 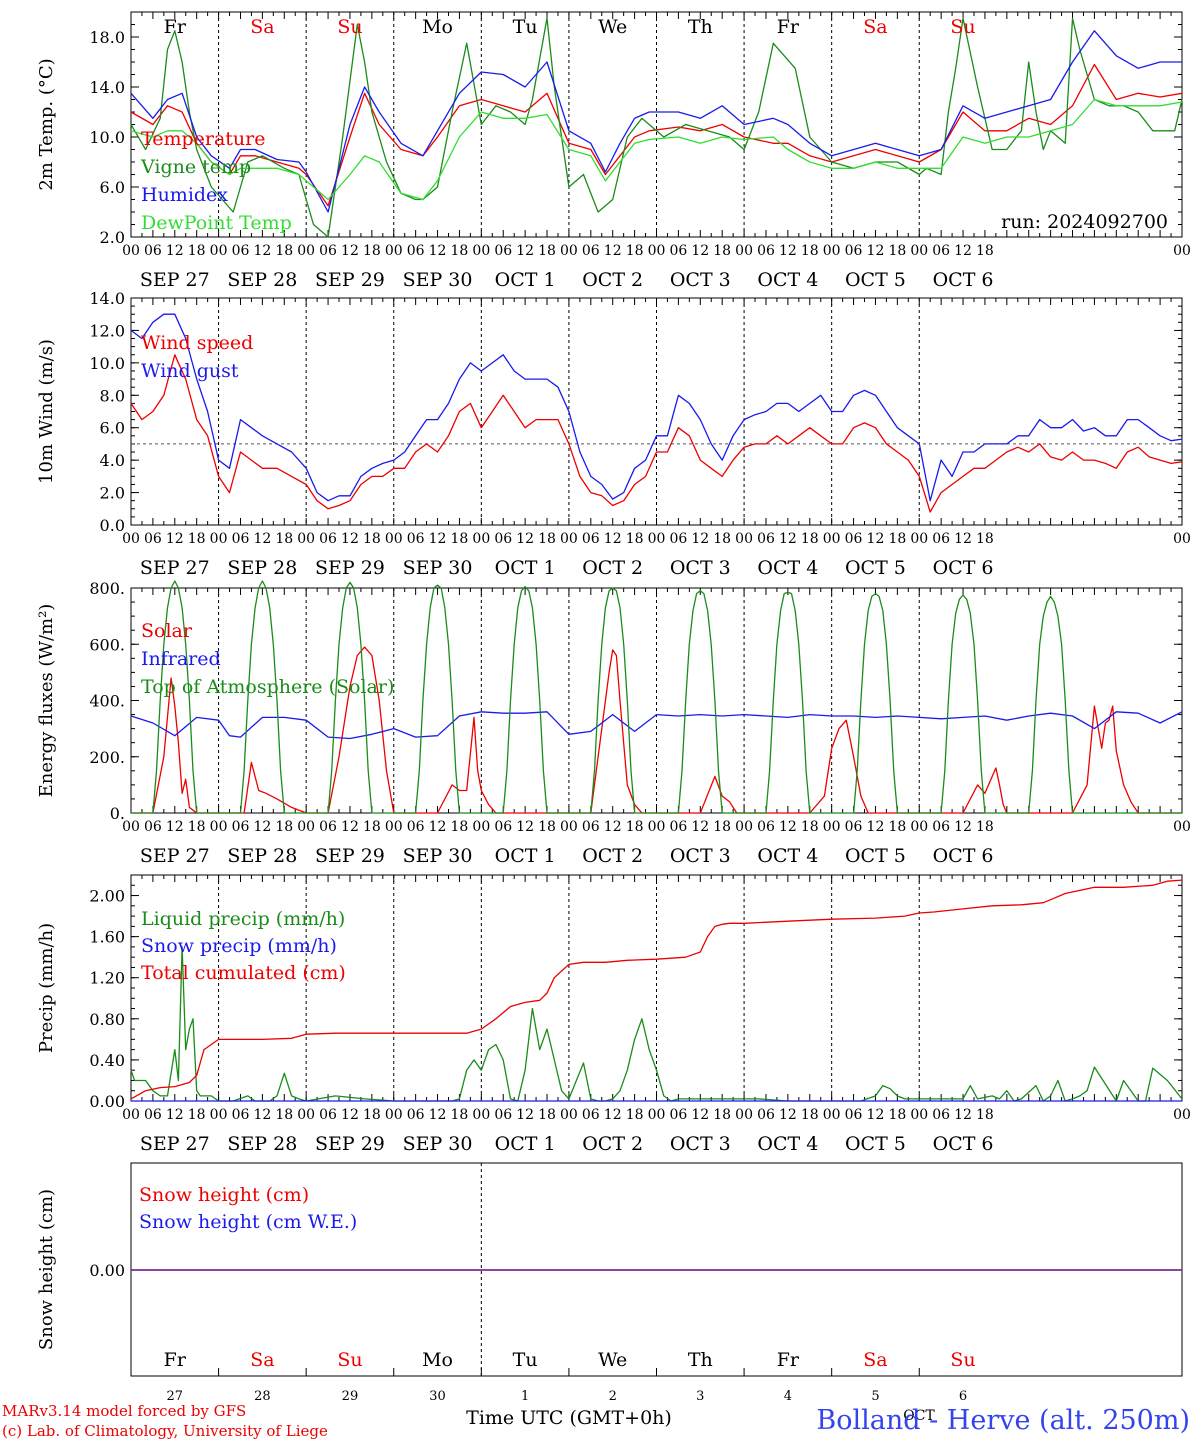 What do you see at coordinates (195, 167) in the screenshot?
I see `legend-entry: Vigne temp` at bounding box center [195, 167].